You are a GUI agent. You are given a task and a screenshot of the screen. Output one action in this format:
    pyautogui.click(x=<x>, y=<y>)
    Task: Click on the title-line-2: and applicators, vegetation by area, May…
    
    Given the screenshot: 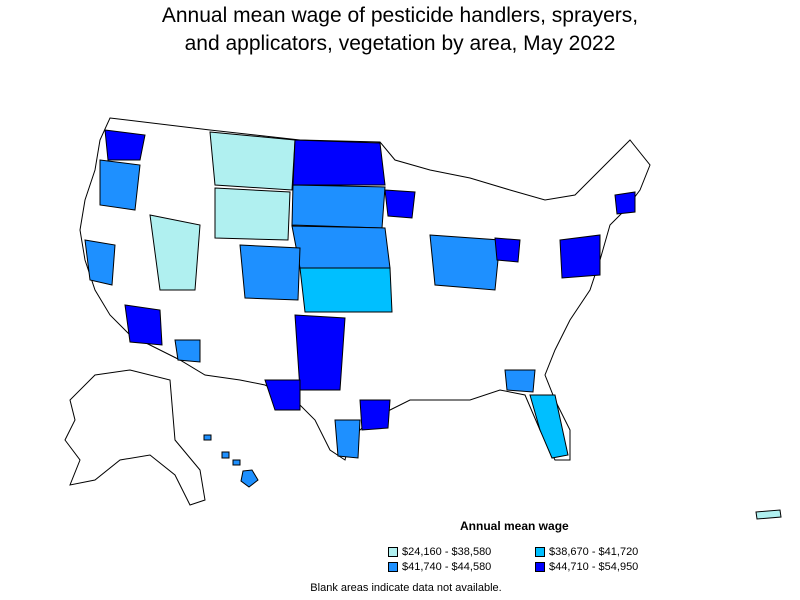 What is the action you would take?
    pyautogui.click(x=400, y=43)
    